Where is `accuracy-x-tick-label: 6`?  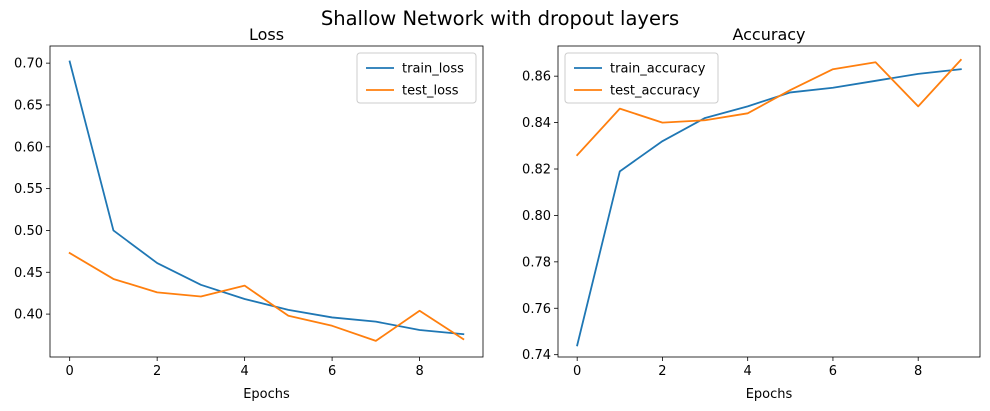
accuracy-x-tick-label: 6 is located at coordinates (833, 371).